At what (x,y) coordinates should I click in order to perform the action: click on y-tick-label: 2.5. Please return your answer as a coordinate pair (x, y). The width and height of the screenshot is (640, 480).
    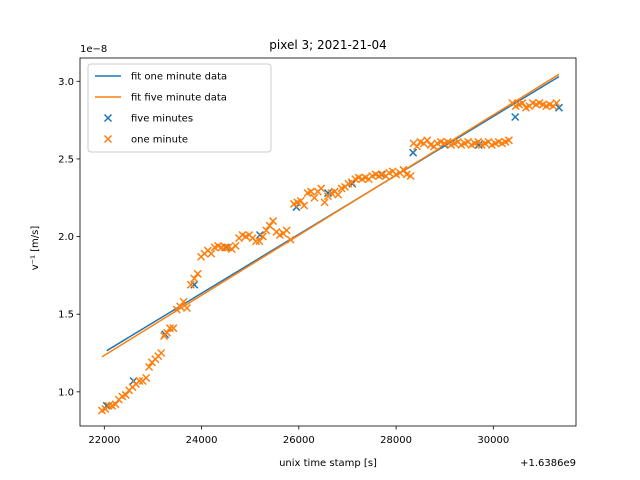
    Looking at the image, I should click on (66, 159).